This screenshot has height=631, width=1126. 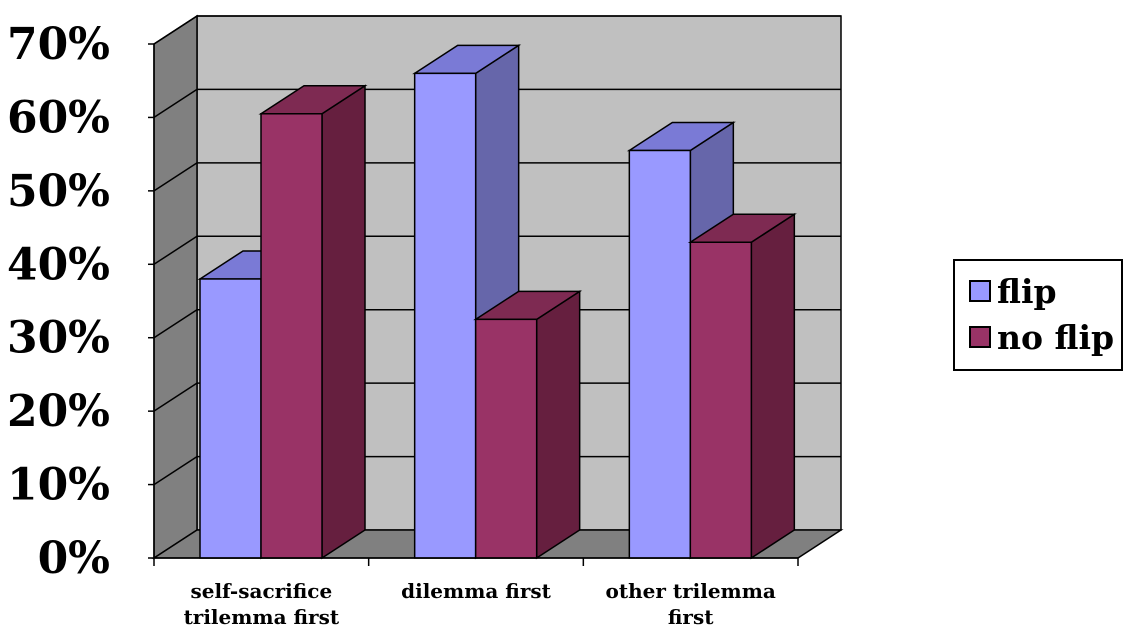 I want to click on bar-dilemma-first-flip-front, so click(x=445, y=315).